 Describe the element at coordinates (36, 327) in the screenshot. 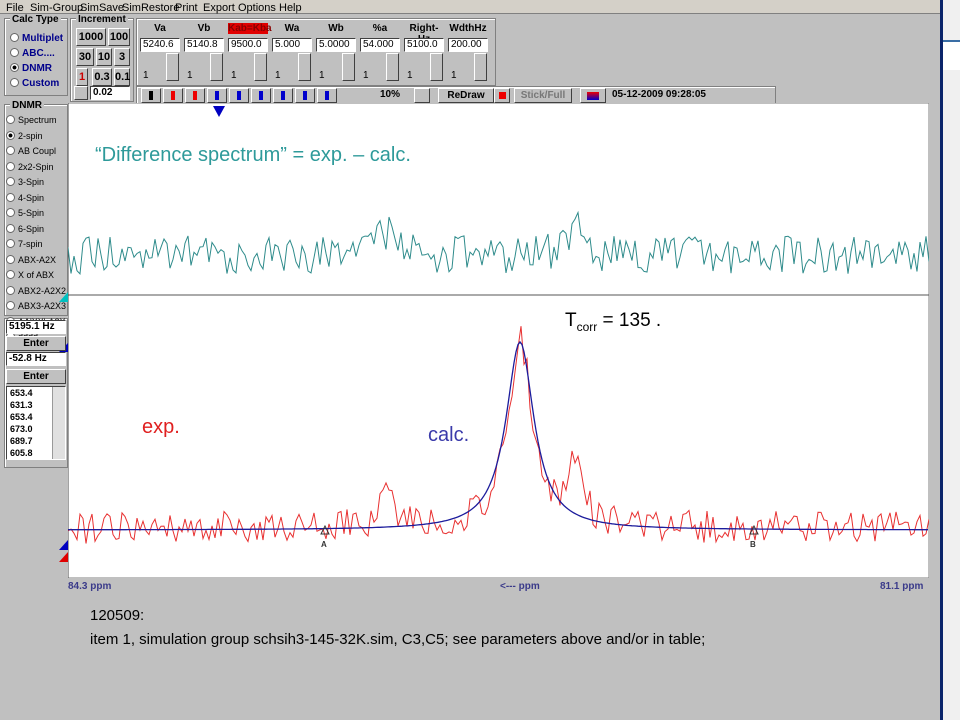

I see `freq-value: 5195.1 Hz` at that location.